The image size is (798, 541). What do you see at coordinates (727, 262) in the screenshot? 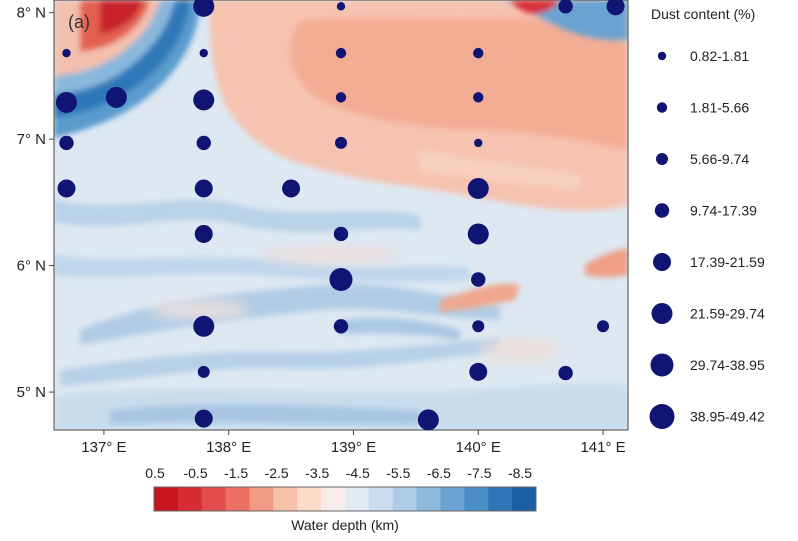
I see `dust-legend-label: 17.39-21.59` at bounding box center [727, 262].